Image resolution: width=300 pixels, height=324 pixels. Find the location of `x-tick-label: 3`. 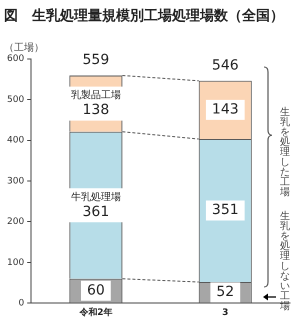

x-tick-label: 3 is located at coordinates (225, 313).